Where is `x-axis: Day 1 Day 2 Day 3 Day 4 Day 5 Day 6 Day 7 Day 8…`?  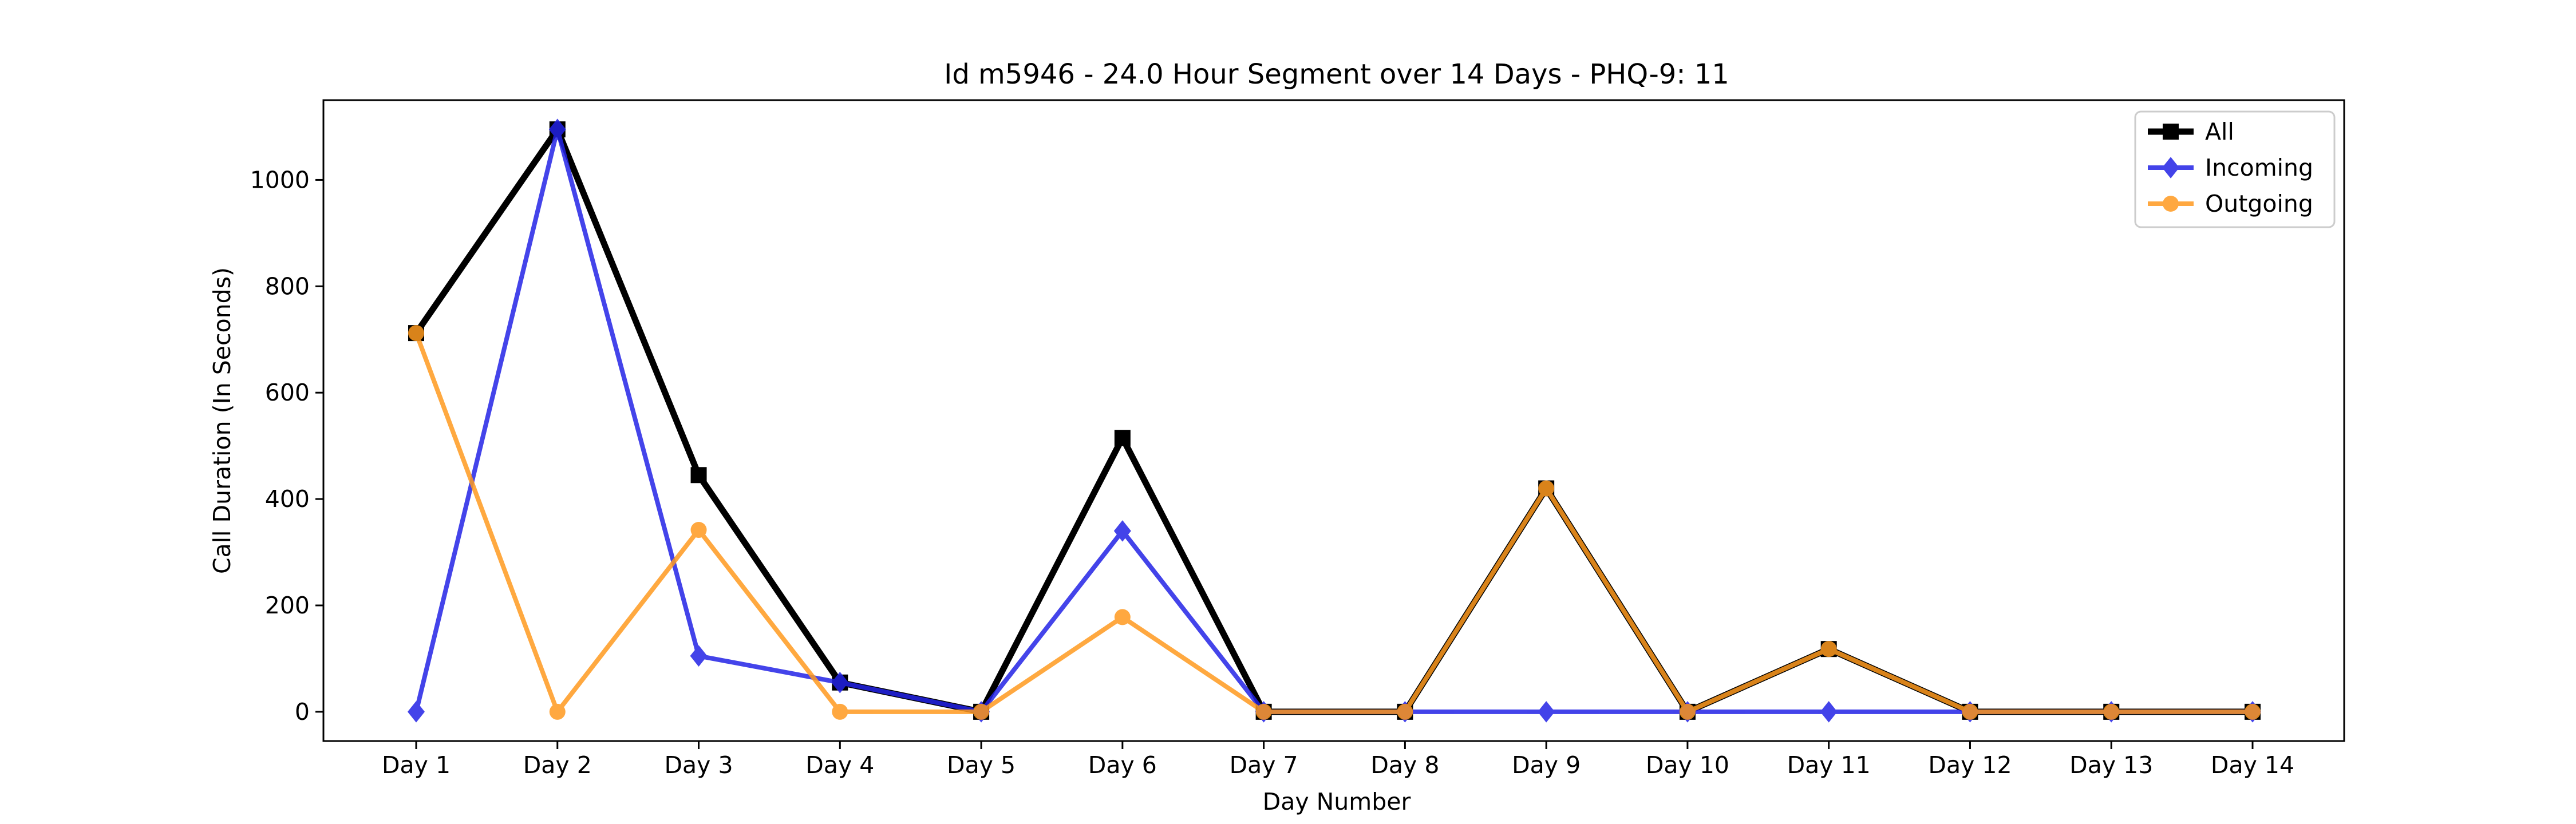 x-axis: Day 1 Day 2 Day 3 Day 4 Day 5 Day 6 Day 7 Day 8… is located at coordinates (1338, 760).